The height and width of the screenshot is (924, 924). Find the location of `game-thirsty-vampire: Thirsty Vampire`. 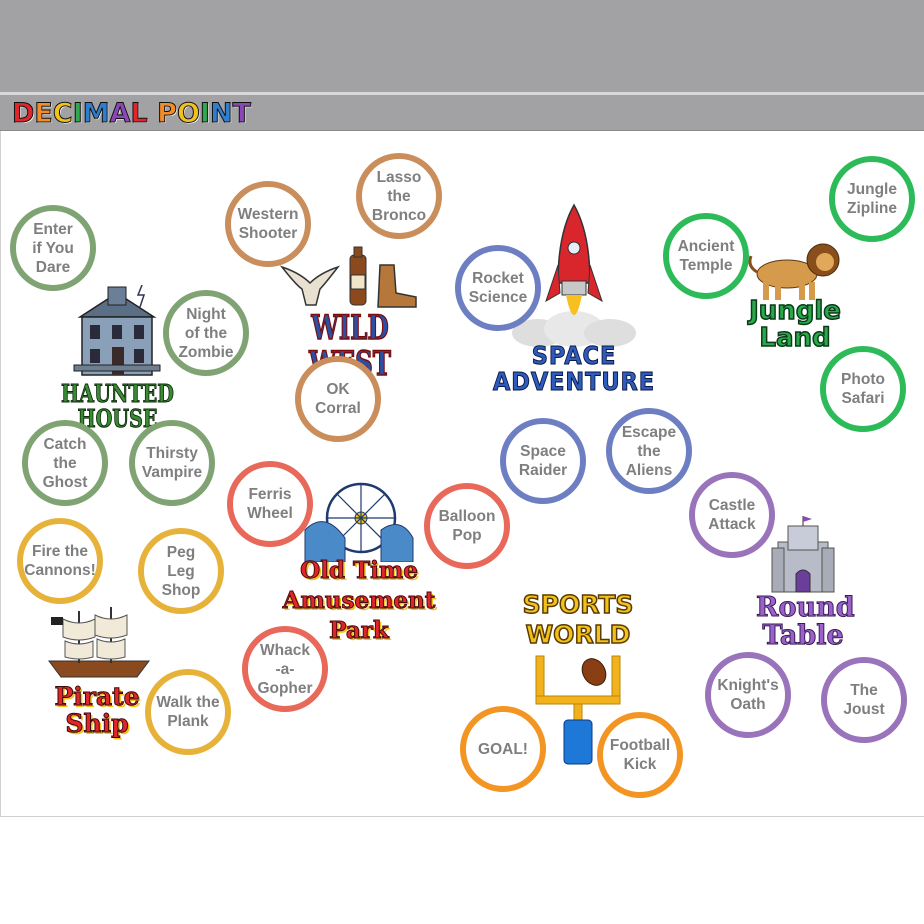

game-thirsty-vampire: Thirsty Vampire is located at coordinates (172, 463).